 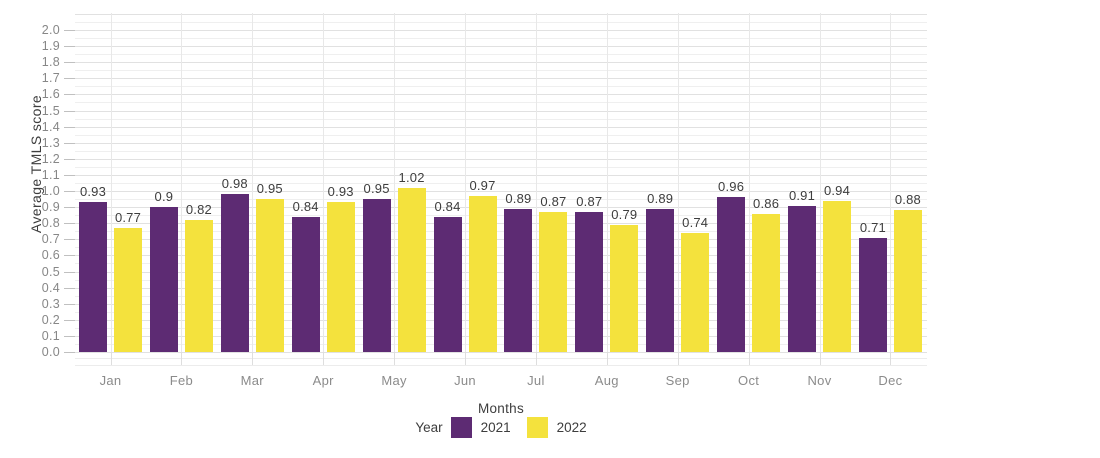 I want to click on legend-label-2022: 2022, so click(x=571, y=427).